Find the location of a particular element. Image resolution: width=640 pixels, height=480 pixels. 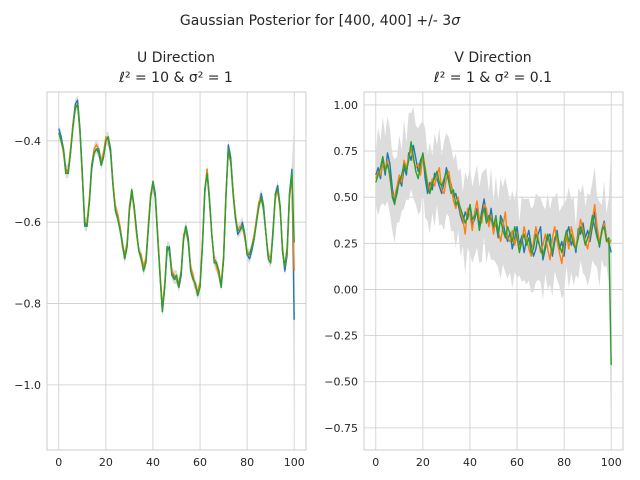

u-panel-title-line2: ℓ² = 10 & σ² = 1 is located at coordinates (175, 78).